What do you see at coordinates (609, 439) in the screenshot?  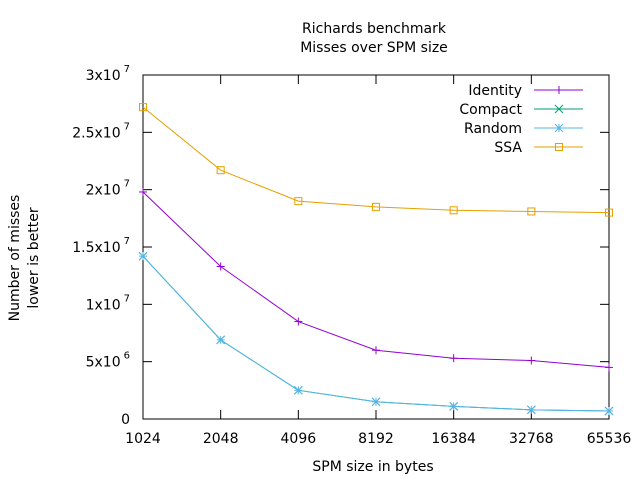 I see `x-tick-label: 65536` at bounding box center [609, 439].